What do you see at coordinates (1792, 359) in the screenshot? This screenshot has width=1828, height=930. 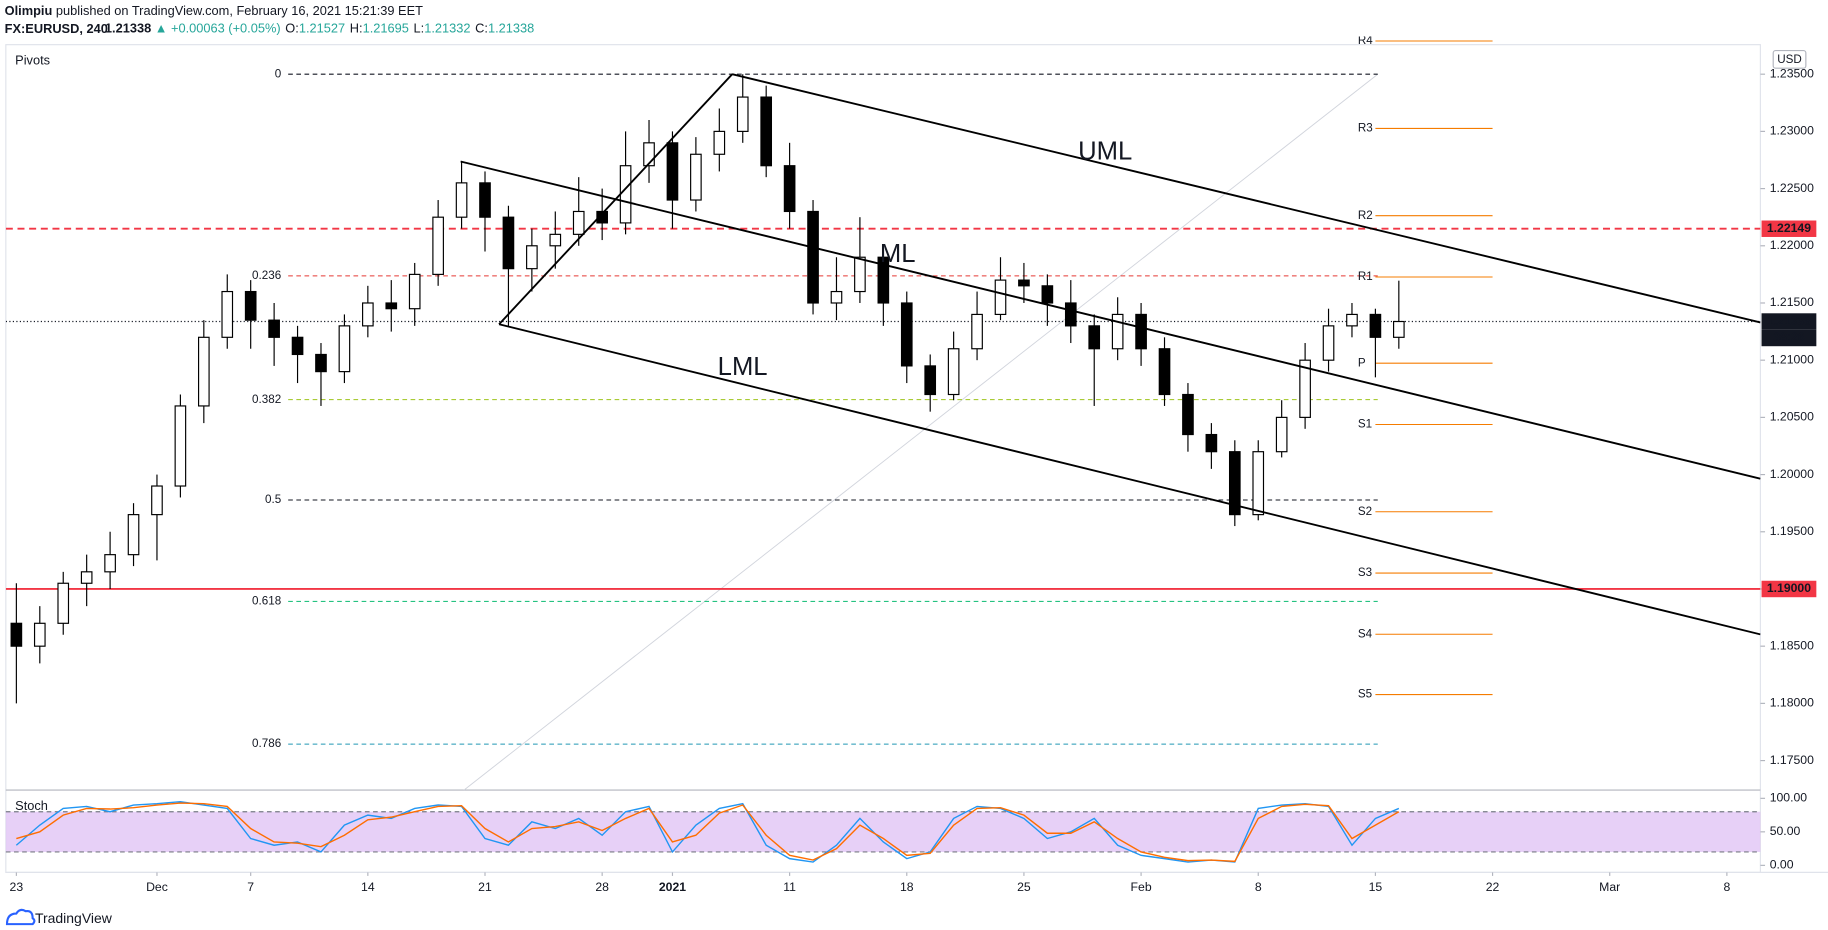 I see `y-tick-label: 1.21000` at bounding box center [1792, 359].